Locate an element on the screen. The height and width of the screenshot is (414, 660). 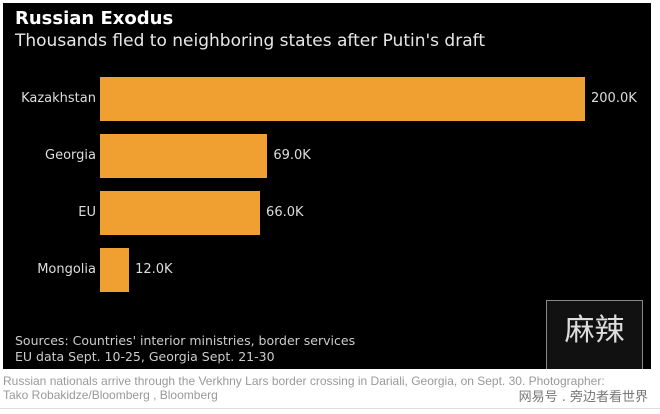
bar-kazakhstan is located at coordinates (342, 99).